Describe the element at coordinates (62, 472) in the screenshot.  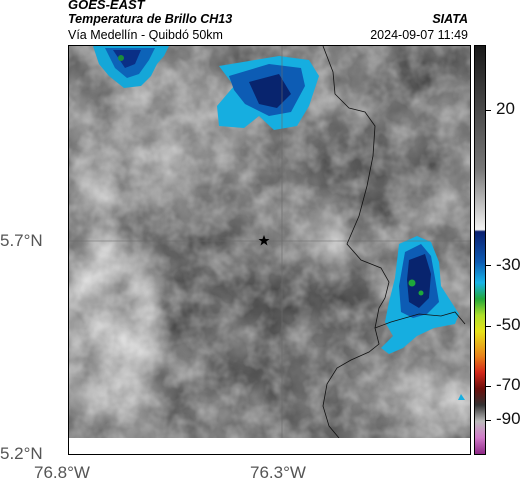
I see `lon-label-76-8: 76.8°W` at that location.